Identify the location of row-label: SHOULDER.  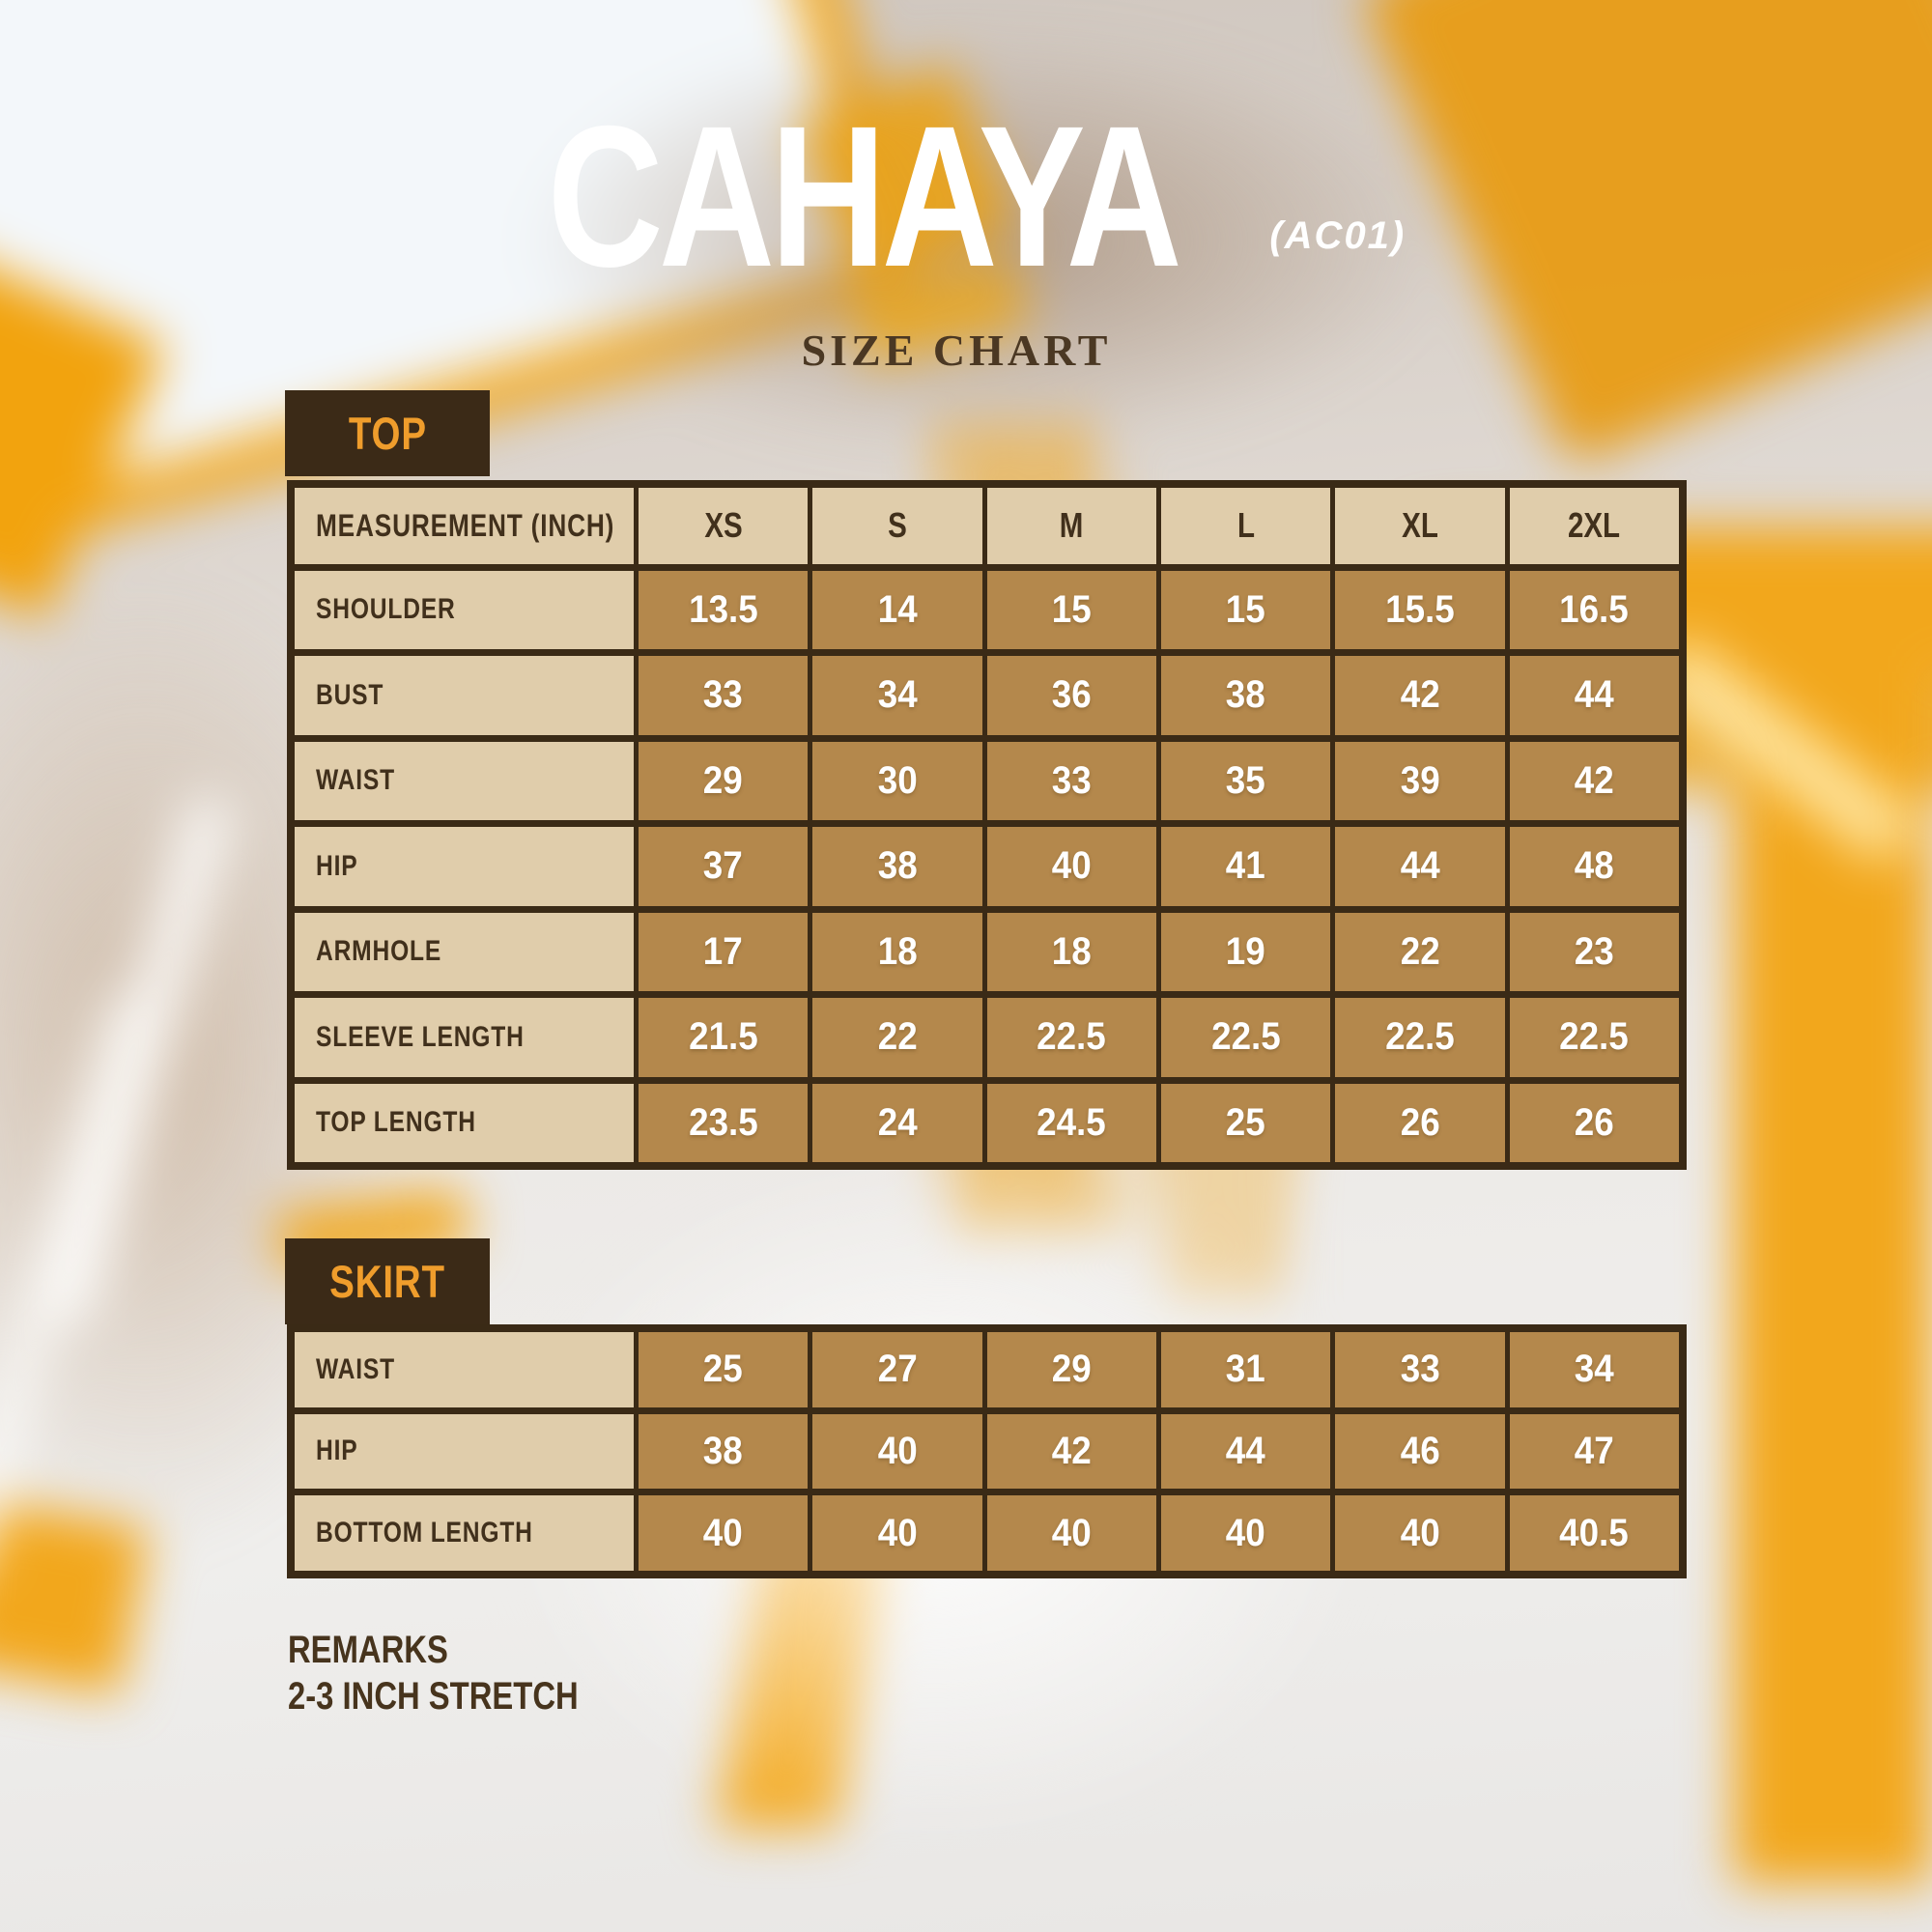
(464, 609).